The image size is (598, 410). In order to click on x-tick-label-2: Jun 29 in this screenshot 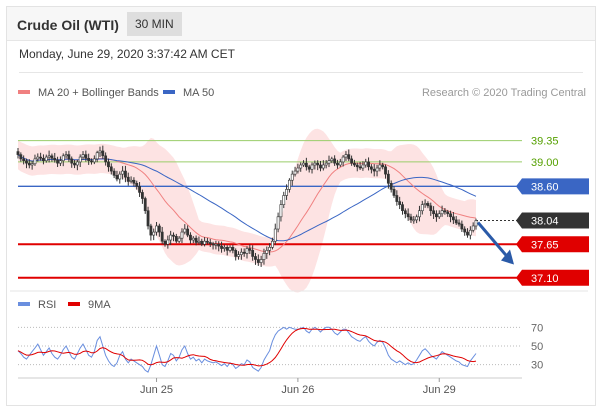, I will do `click(439, 390)`.